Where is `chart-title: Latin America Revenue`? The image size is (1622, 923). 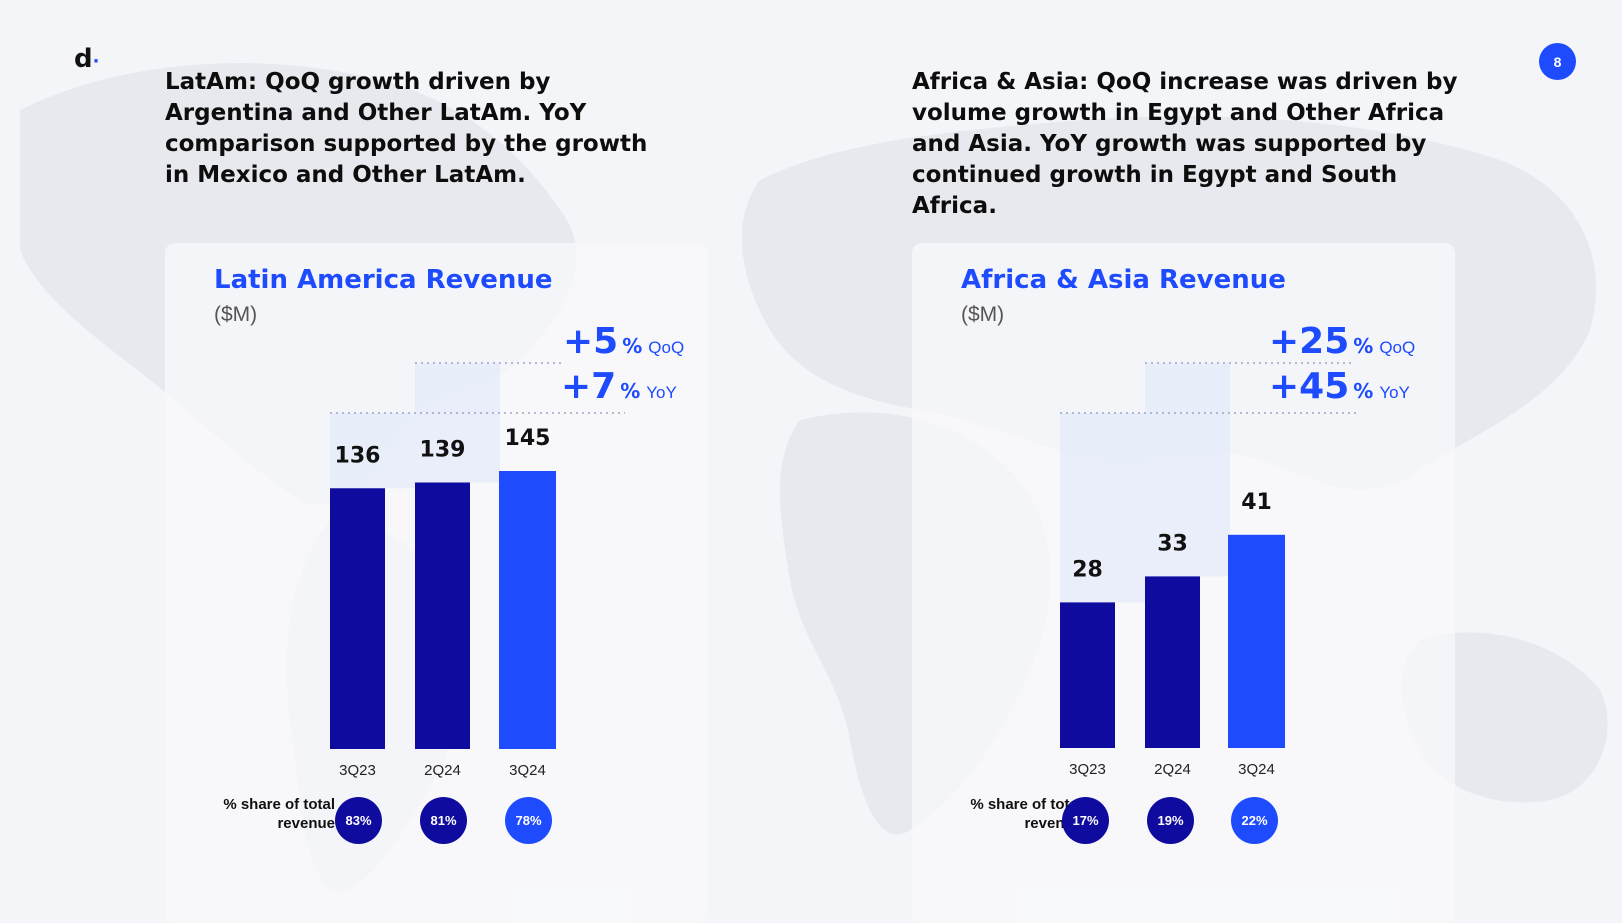 chart-title: Latin America Revenue is located at coordinates (383, 280).